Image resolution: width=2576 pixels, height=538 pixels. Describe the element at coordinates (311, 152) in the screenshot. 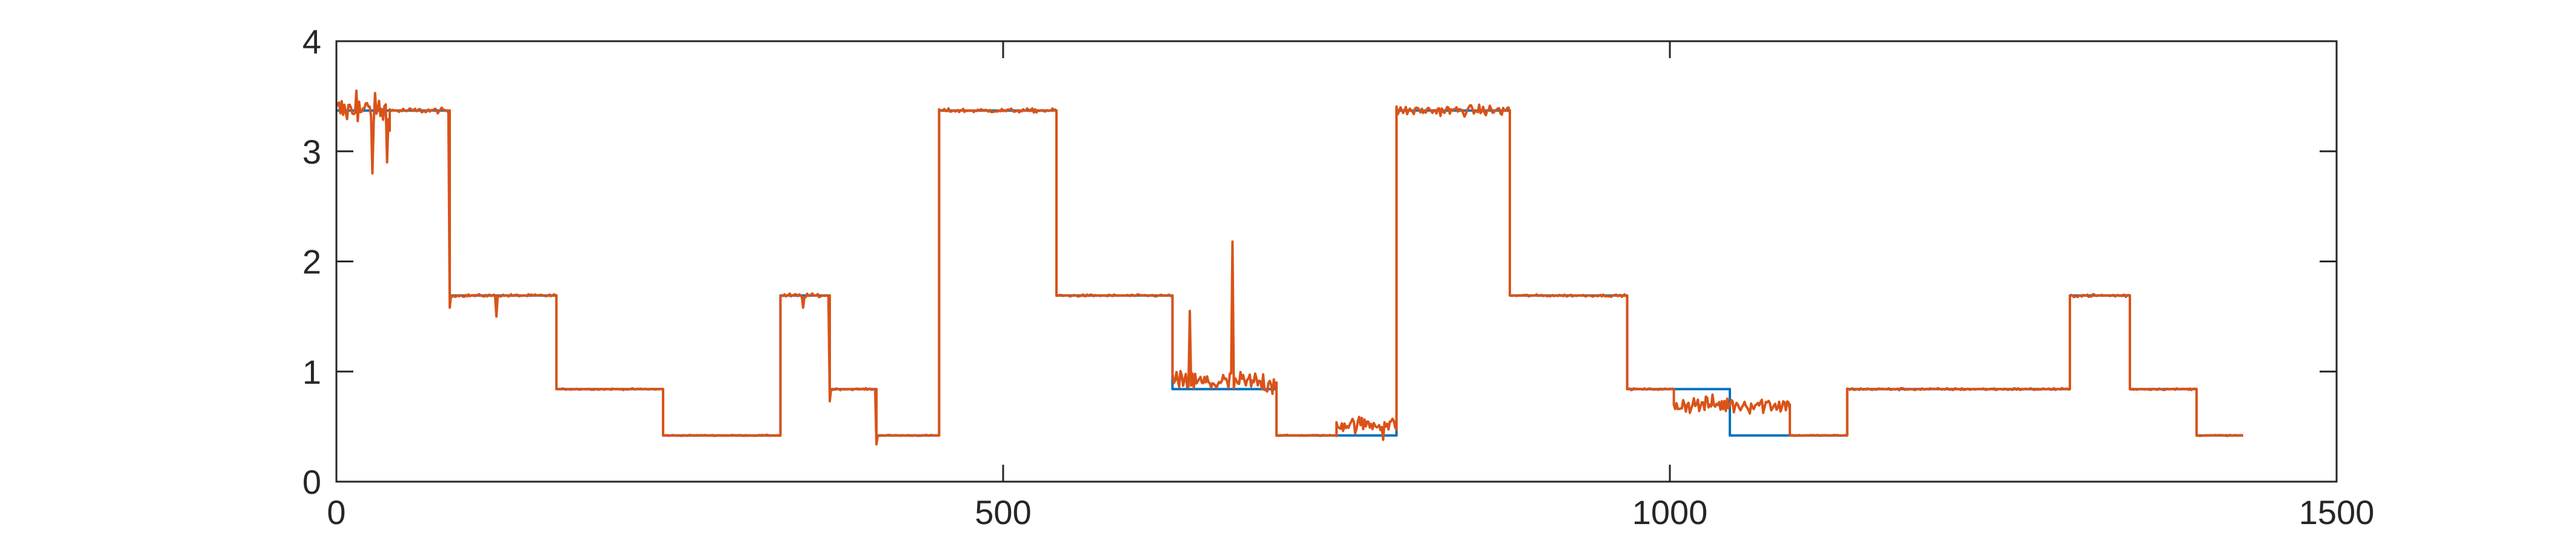

I see `y-tick-label: 3` at that location.